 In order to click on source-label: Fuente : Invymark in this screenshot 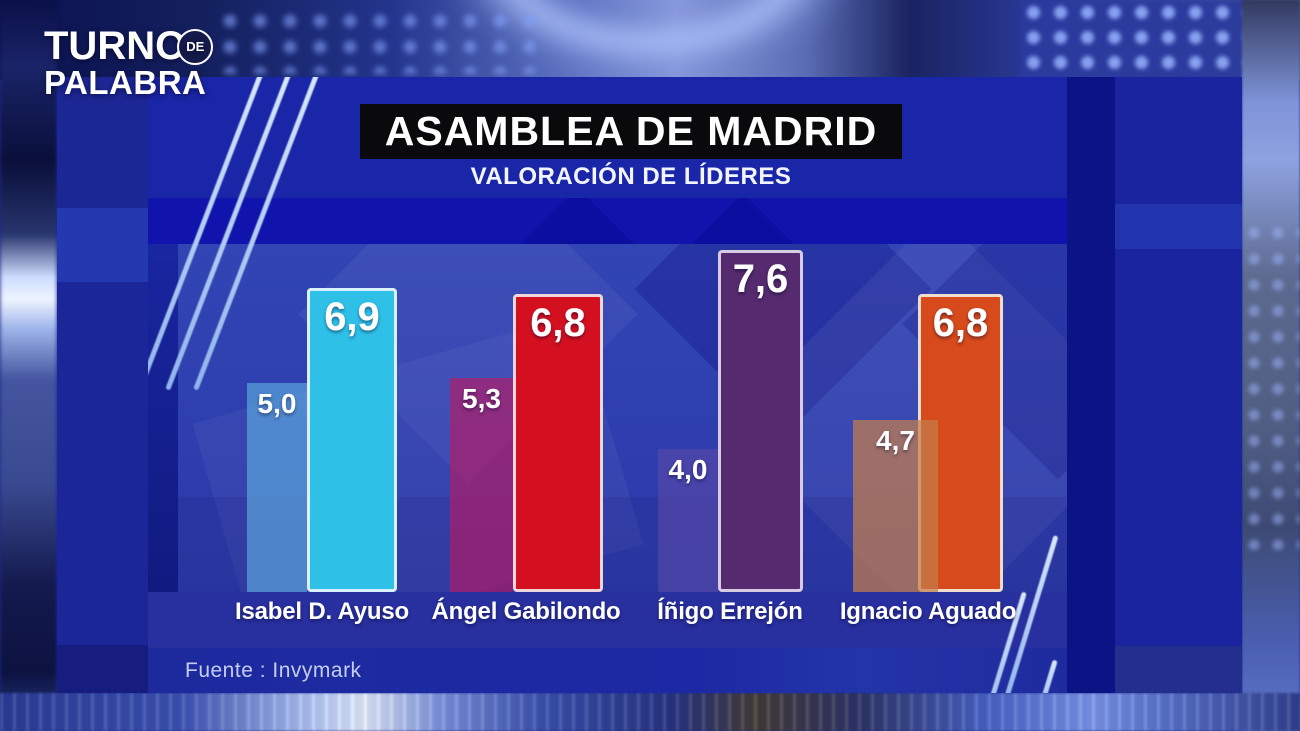, I will do `click(273, 670)`.